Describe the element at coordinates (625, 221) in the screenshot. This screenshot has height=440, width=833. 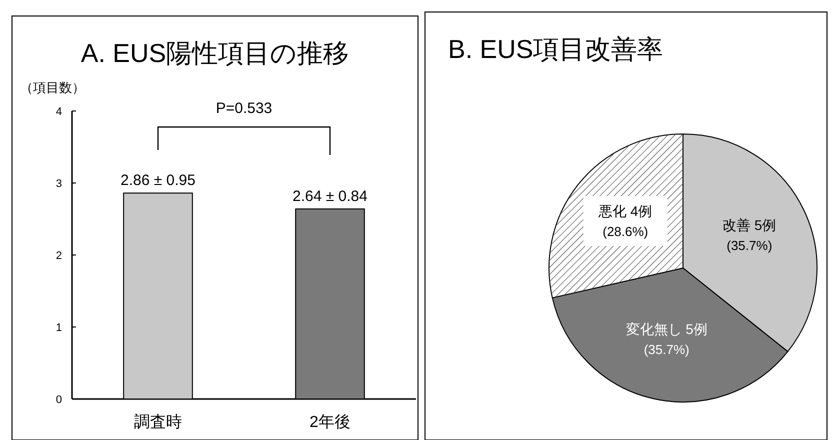
I see `slice-label: 悪化 4例 (28.6%)` at that location.